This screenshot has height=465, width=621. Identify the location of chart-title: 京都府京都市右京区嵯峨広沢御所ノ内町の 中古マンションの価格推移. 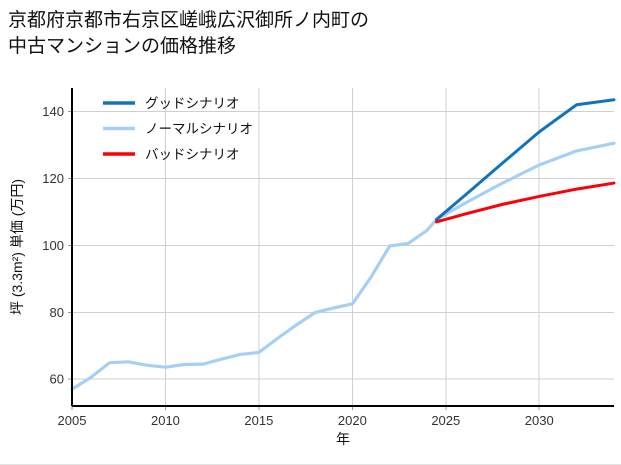
(189, 33).